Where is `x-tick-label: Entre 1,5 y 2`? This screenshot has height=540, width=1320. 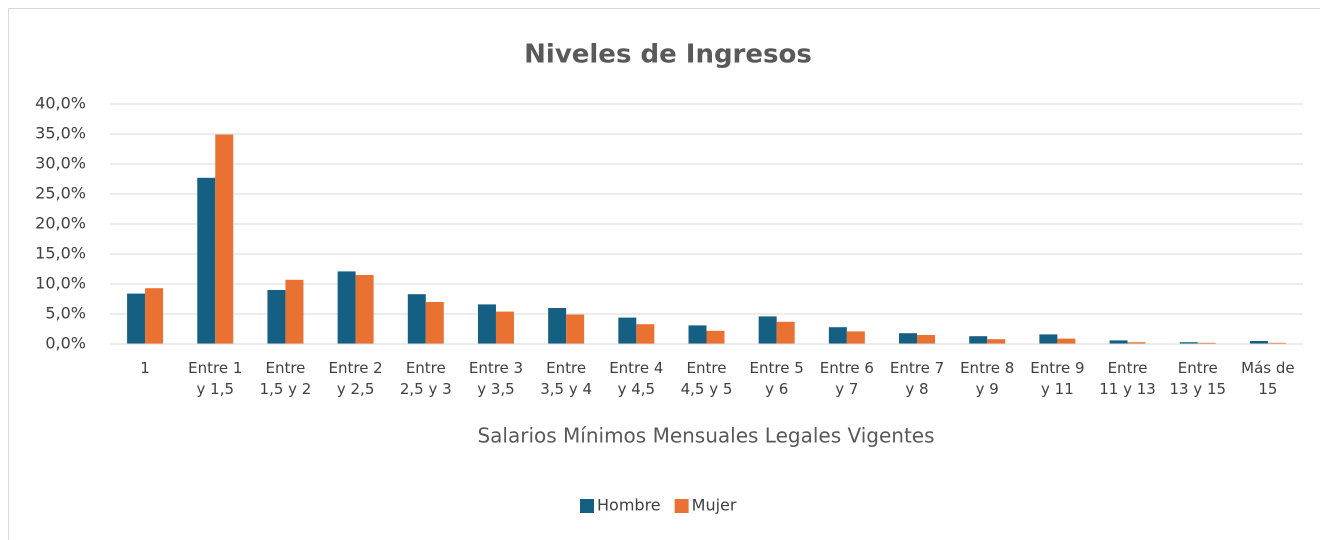 x-tick-label: Entre 1,5 y 2 is located at coordinates (285, 378).